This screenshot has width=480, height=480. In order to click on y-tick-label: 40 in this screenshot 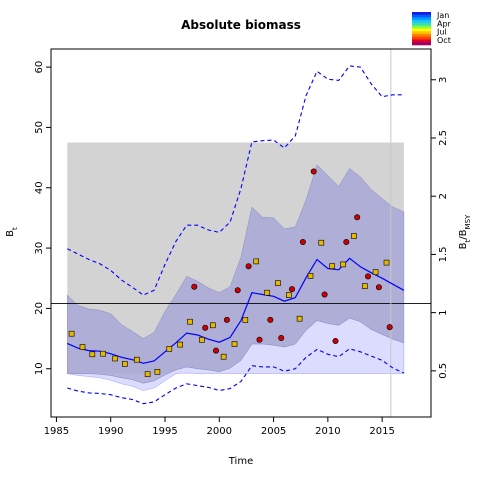, I will do `click(39, 187)`.